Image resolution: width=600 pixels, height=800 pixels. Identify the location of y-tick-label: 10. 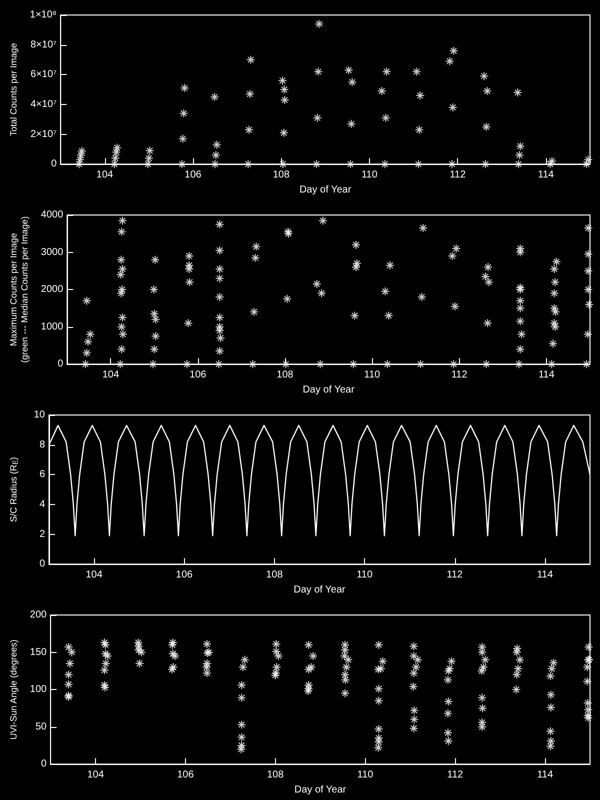
(40, 415).